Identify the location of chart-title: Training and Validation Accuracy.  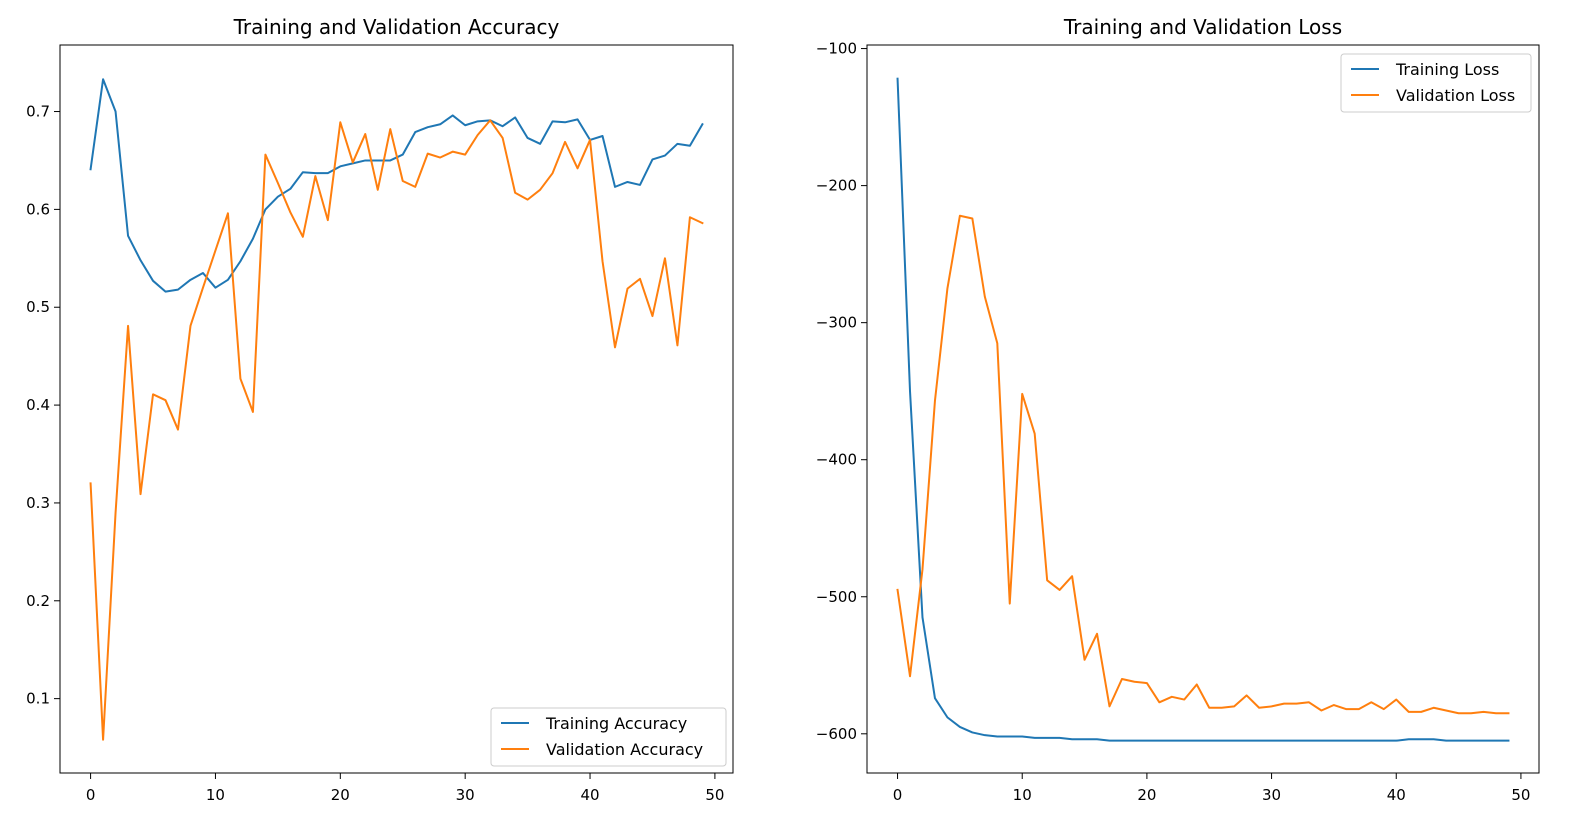
(396, 27).